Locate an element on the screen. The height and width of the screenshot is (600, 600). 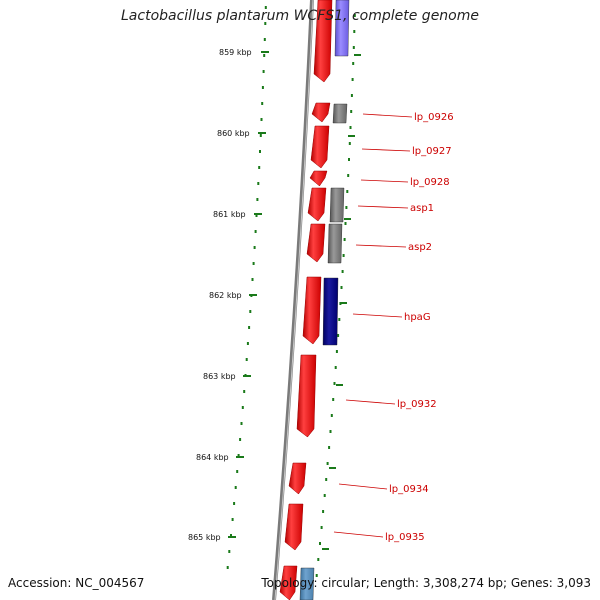
gene-label-asp1: asp1 is located at coordinates (422, 208).